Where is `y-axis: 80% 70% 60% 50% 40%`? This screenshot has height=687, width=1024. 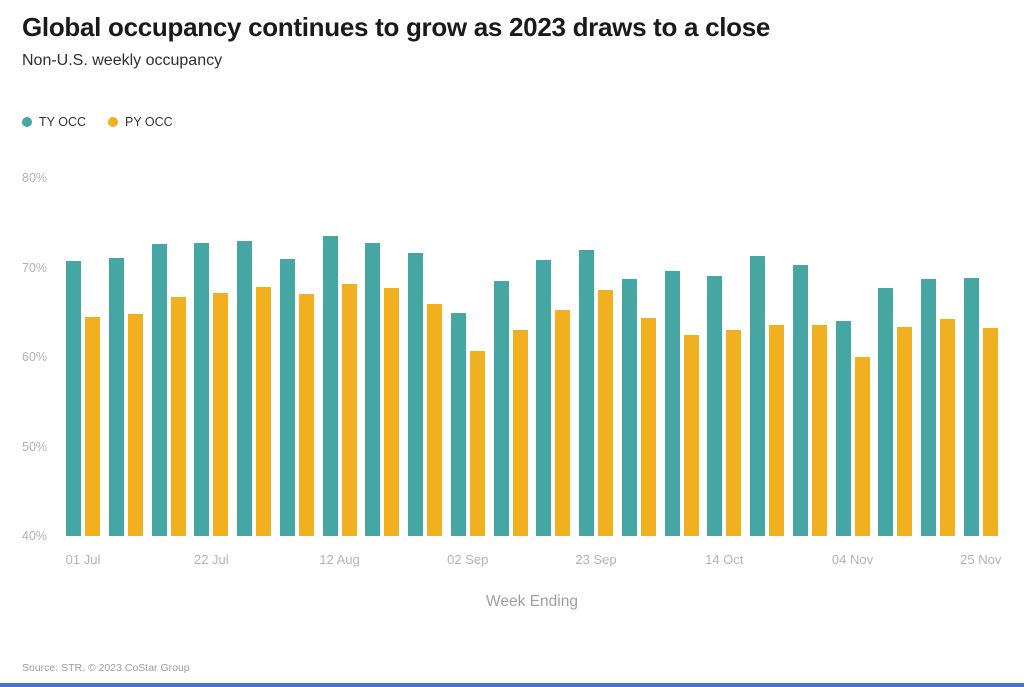
y-axis: 80% 70% 60% 50% 40% is located at coordinates (42, 357).